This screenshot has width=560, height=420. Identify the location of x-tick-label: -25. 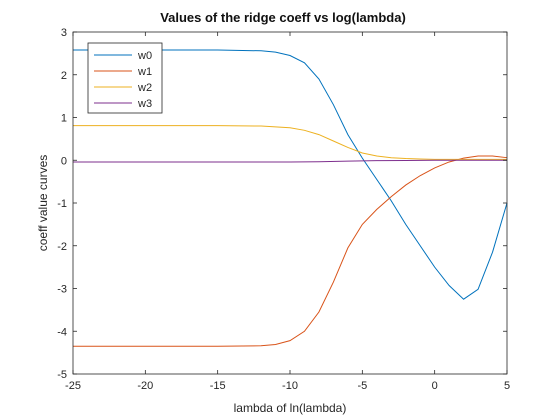
(73, 386).